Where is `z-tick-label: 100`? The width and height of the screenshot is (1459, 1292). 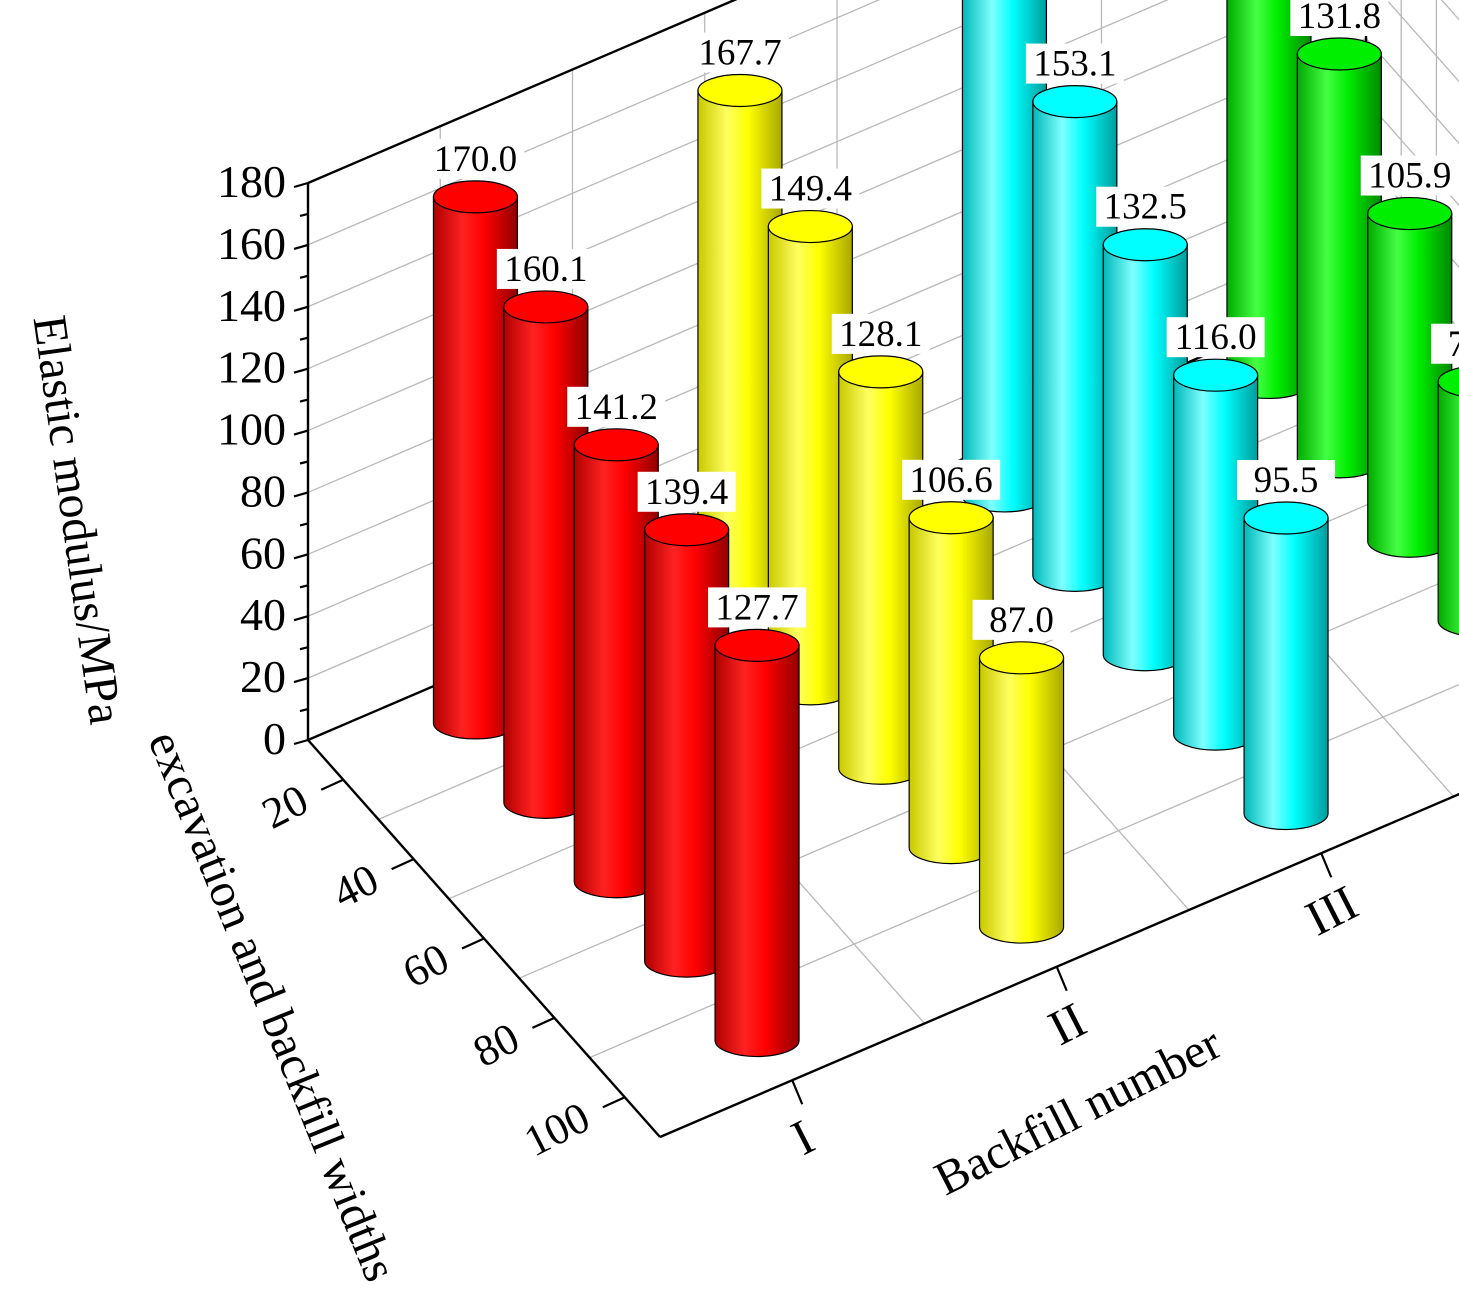
z-tick-label: 100 is located at coordinates (251, 429).